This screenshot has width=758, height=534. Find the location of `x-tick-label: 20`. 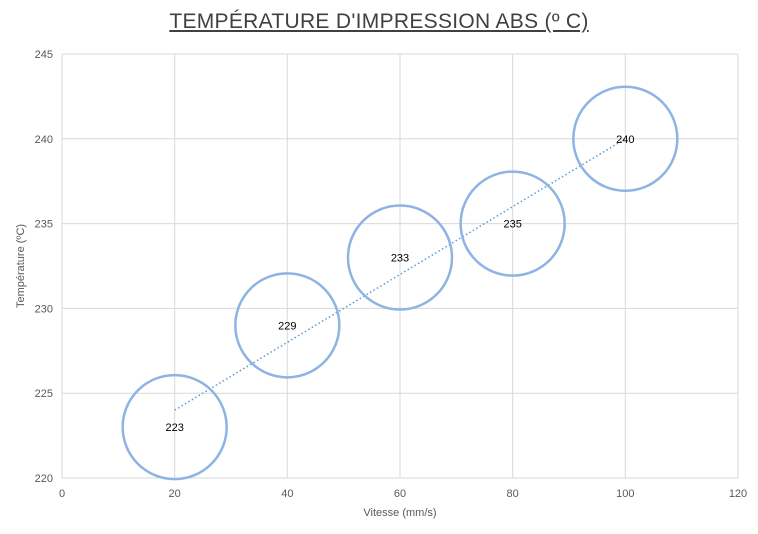

x-tick-label: 20 is located at coordinates (175, 494).